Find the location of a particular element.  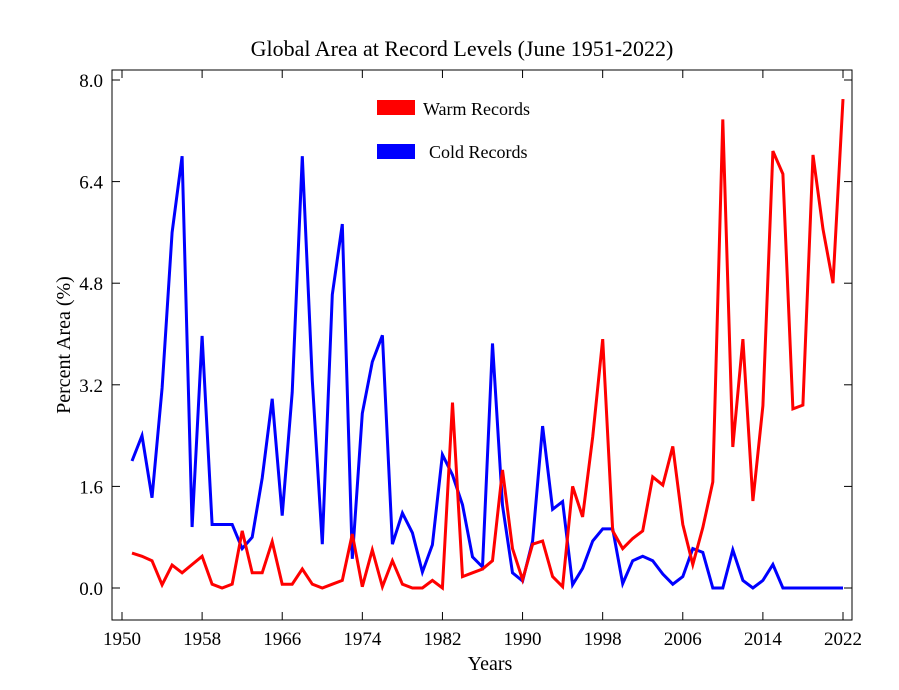

x-tick-label: 1998 is located at coordinates (603, 639).